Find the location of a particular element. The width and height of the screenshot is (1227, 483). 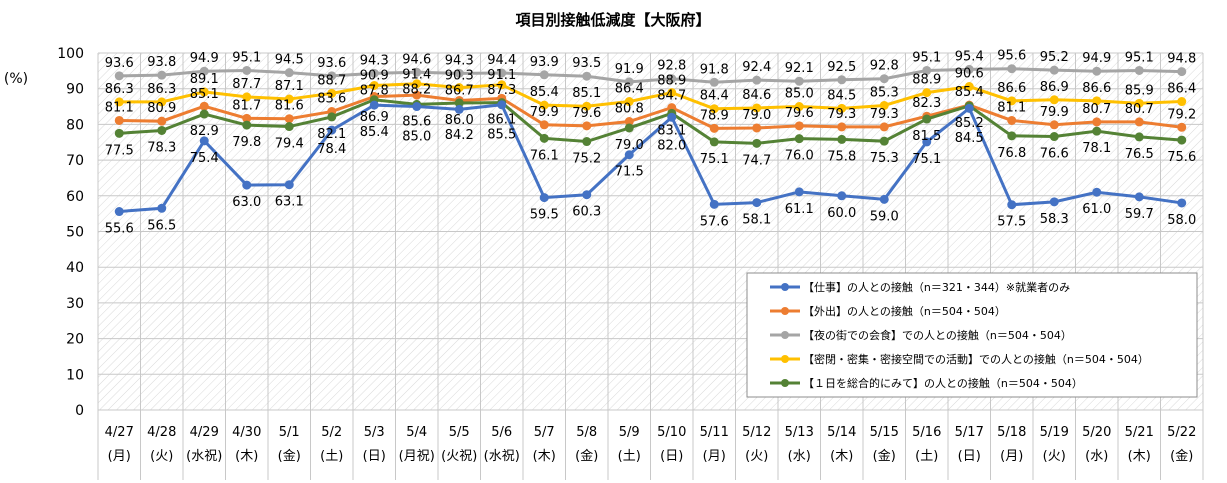

data-label: 94.8 is located at coordinates (1181, 59).